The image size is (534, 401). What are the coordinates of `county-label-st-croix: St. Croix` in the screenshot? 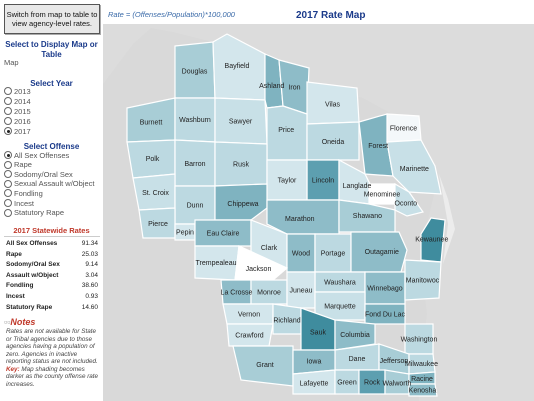 It's located at (155, 193).